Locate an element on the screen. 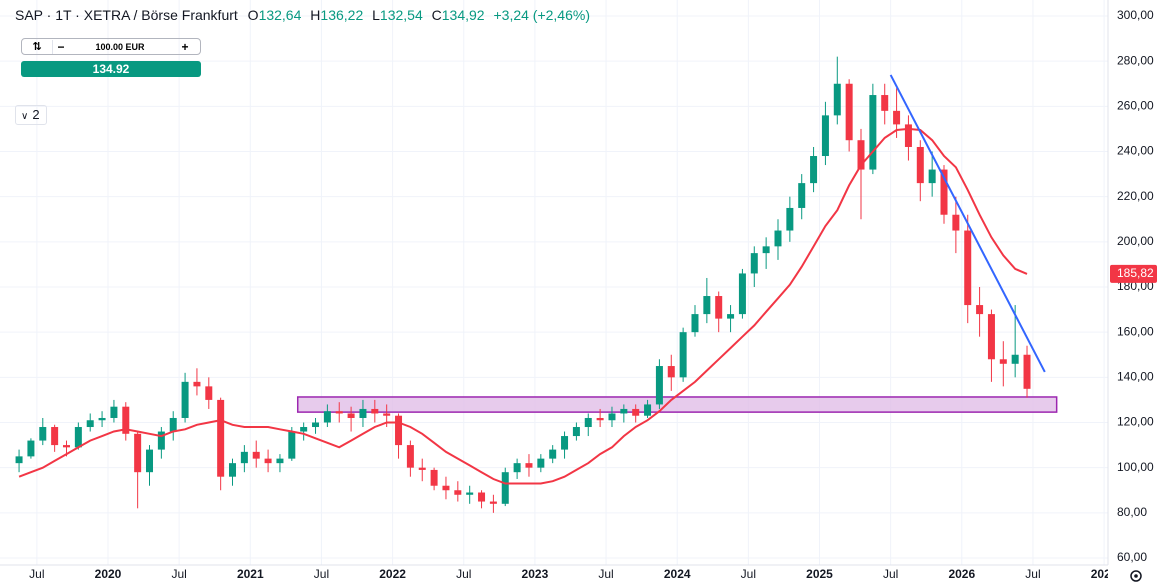 This screenshot has height=586, width=1157. settings-icon is located at coordinates (1136, 576).